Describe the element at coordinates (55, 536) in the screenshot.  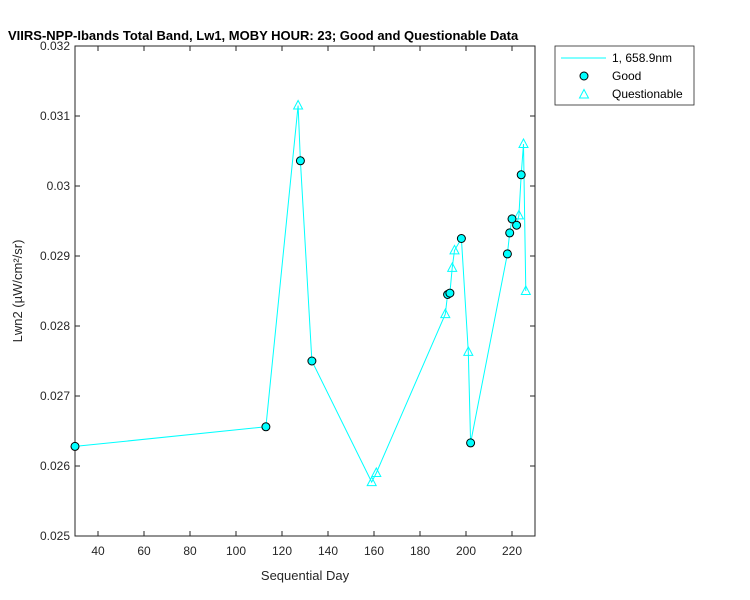
I see `y-tick-label: 0.025` at that location.